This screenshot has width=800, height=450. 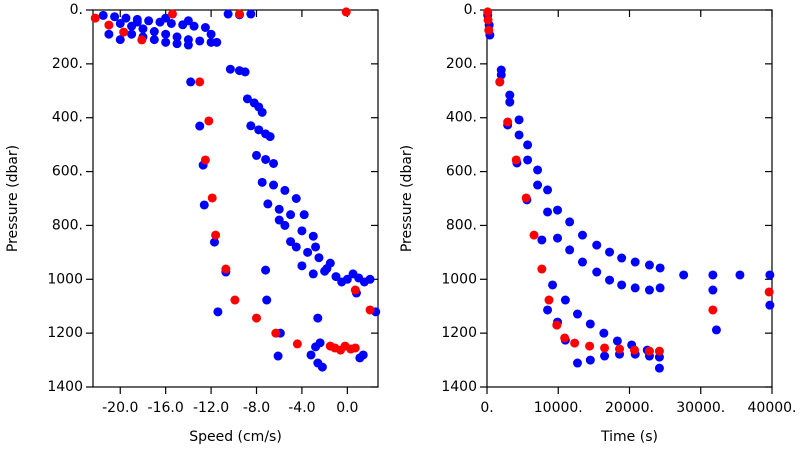 I want to click on y-tick-label: 1400, so click(x=65, y=387).